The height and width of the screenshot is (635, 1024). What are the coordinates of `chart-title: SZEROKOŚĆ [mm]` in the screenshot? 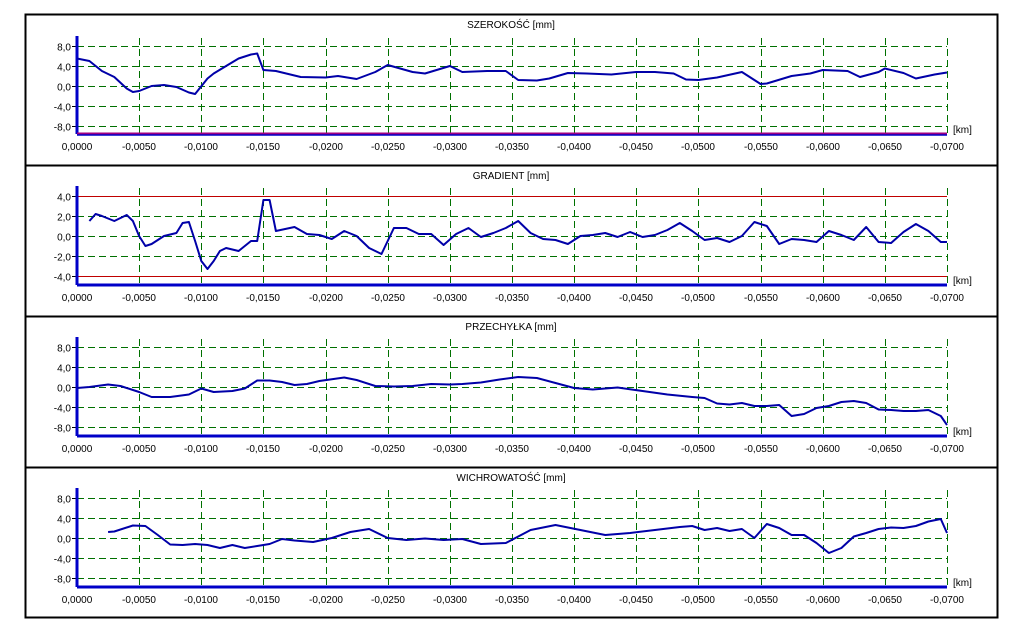 It's located at (511, 24).